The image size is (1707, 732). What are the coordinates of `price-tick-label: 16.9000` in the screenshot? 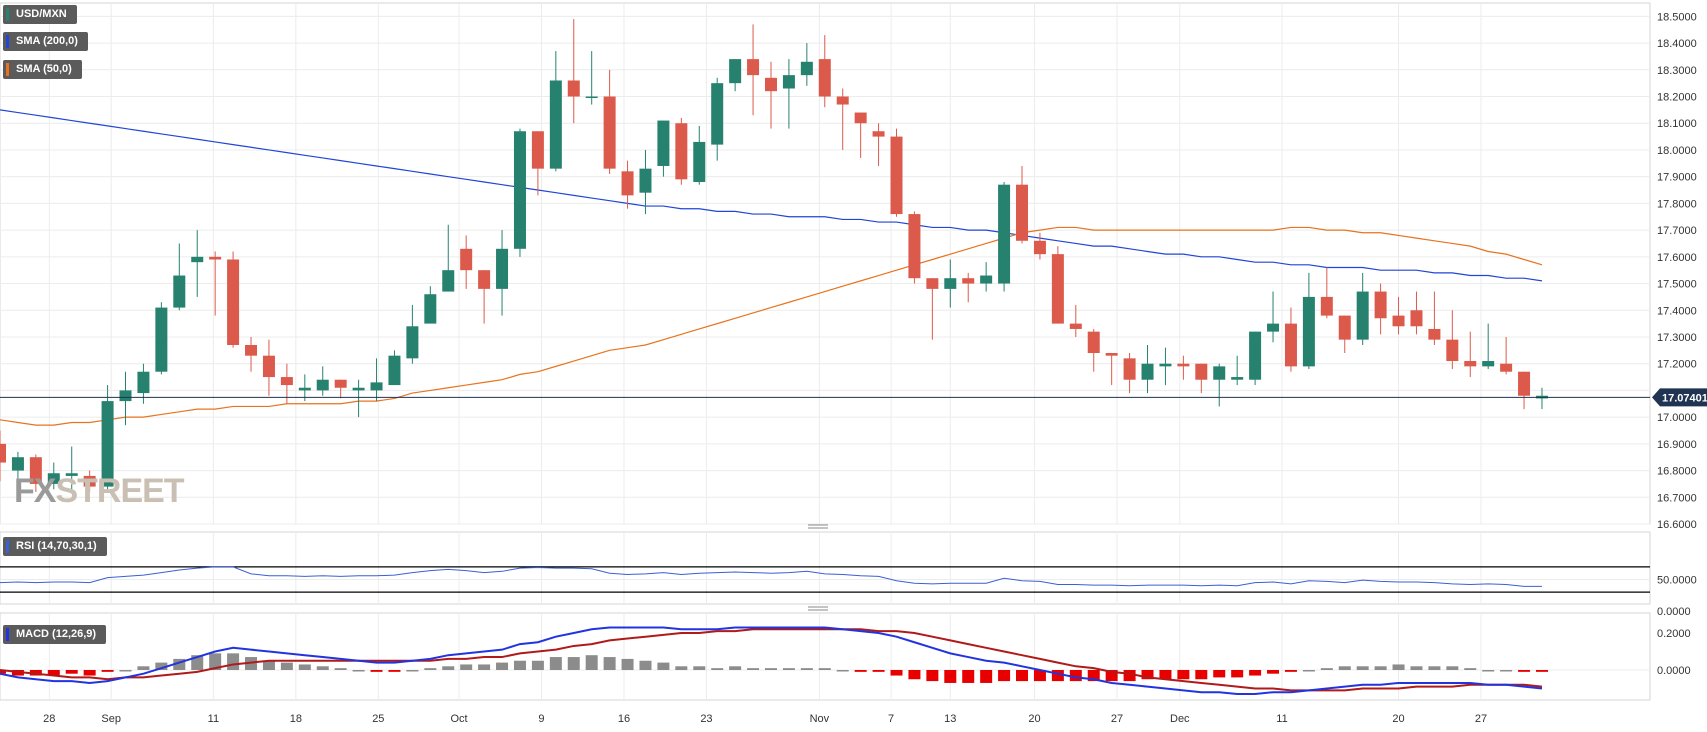 It's located at (1677, 445).